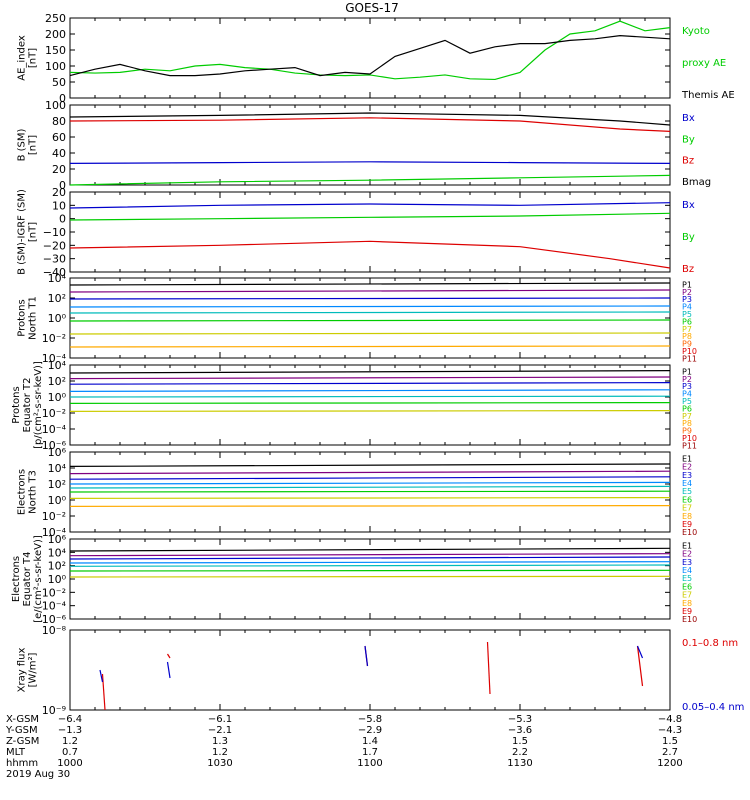  Describe the element at coordinates (689, 351) in the screenshot. I see `legend-label: P10` at that location.